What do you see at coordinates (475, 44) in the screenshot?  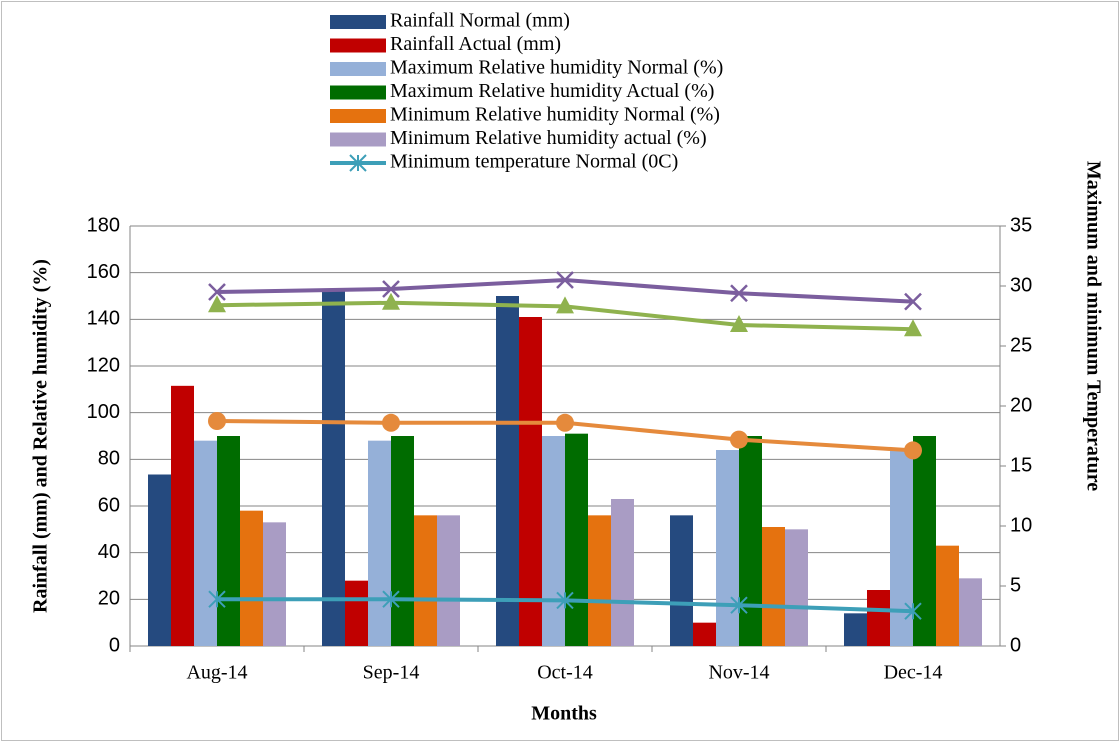 I see `legend-label: Rainfall Actual (mm)` at bounding box center [475, 44].